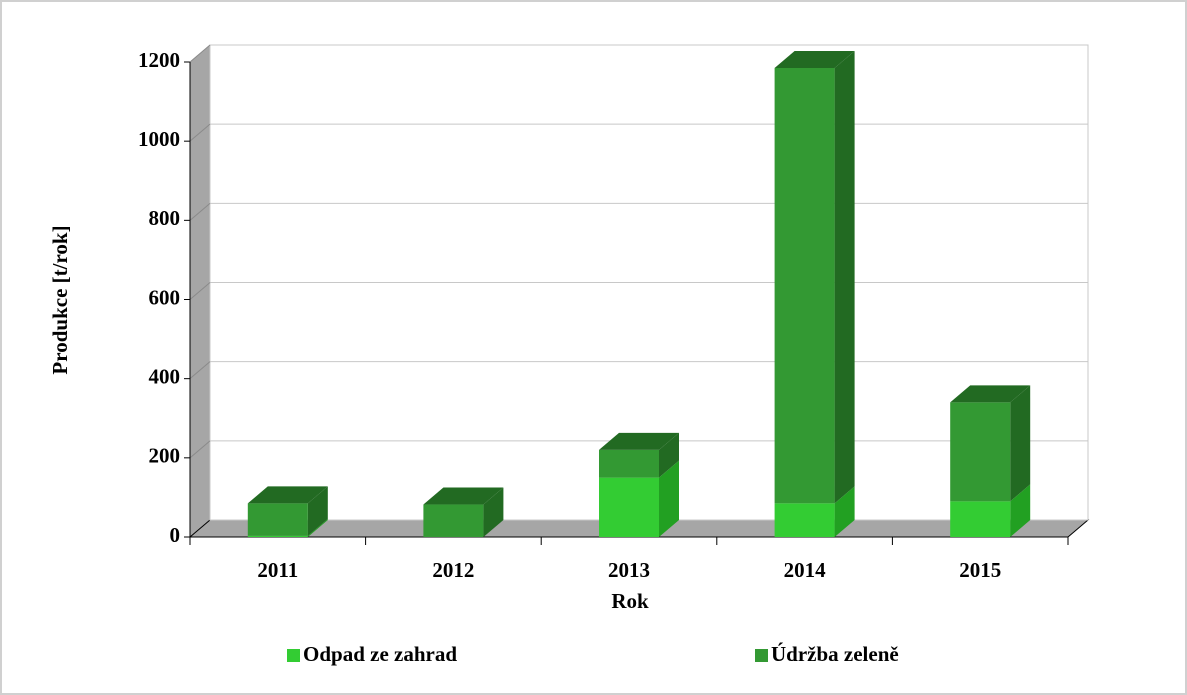 This screenshot has height=695, width=1187. I want to click on x-tick-label: 2015, so click(980, 570).